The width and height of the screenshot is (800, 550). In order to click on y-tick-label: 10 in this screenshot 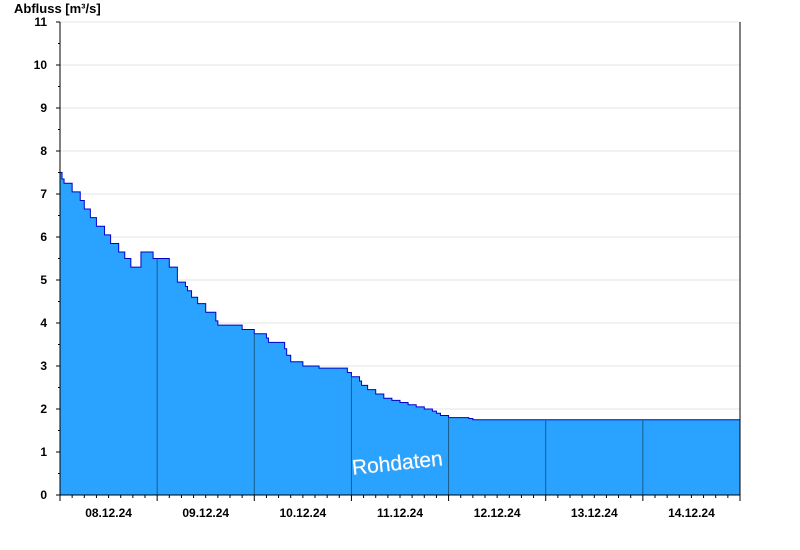, I will do `click(41, 65)`.